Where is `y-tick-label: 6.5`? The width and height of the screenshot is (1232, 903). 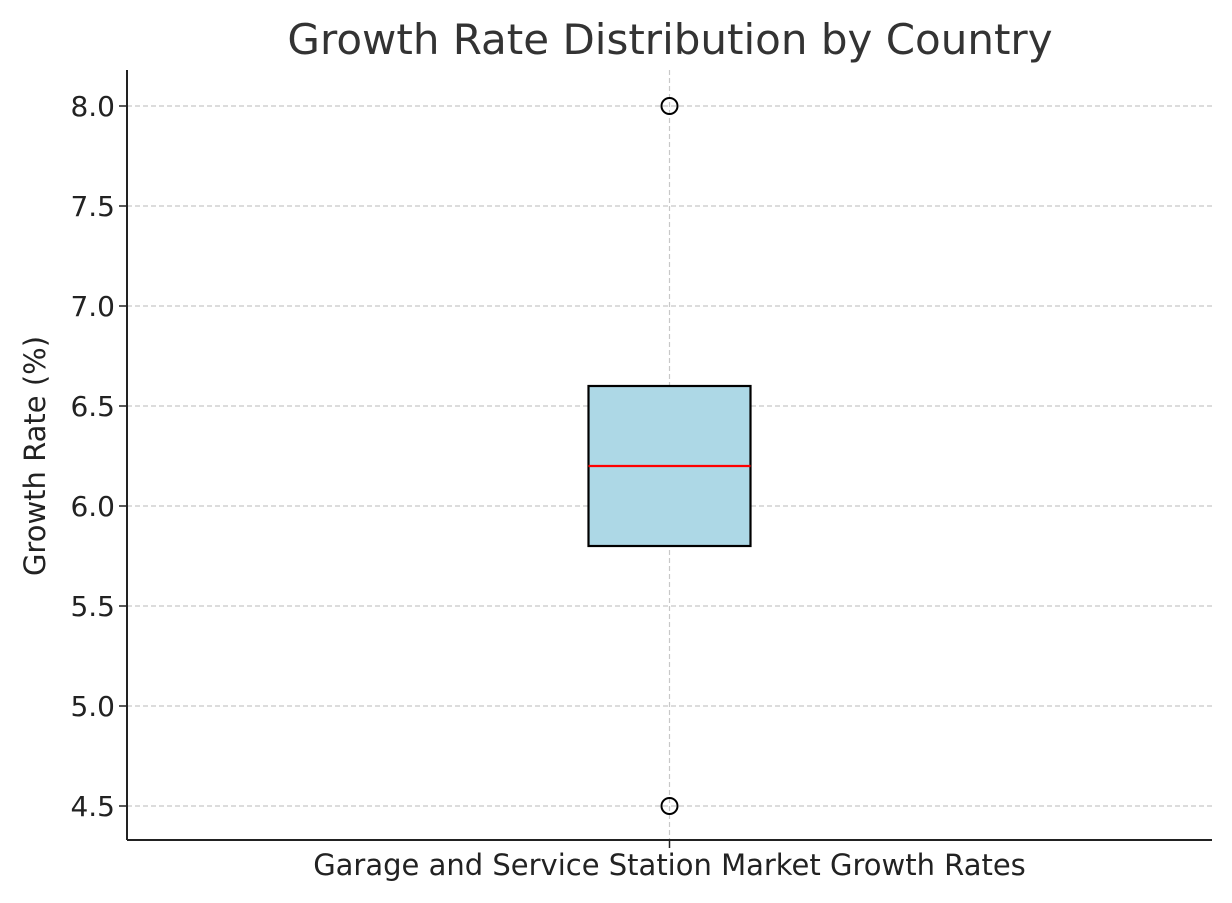
y-tick-label: 6.5 is located at coordinates (92, 406).